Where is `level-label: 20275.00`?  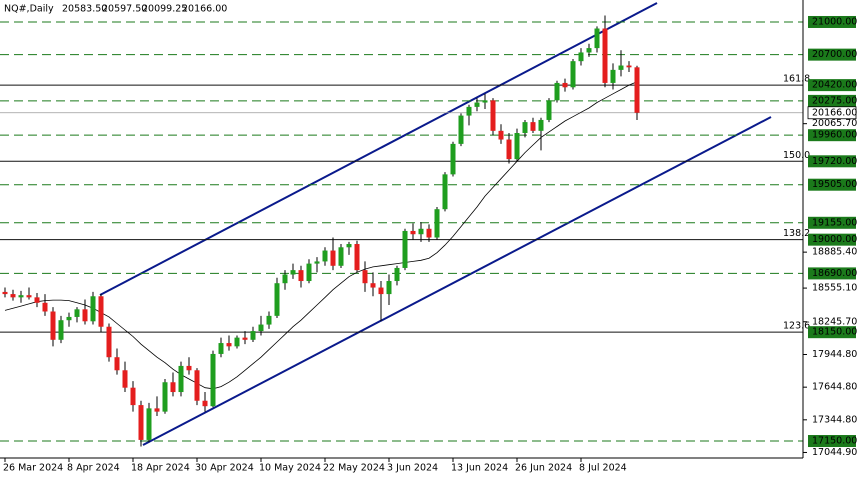
level-label: 20275.00 is located at coordinates (834, 100).